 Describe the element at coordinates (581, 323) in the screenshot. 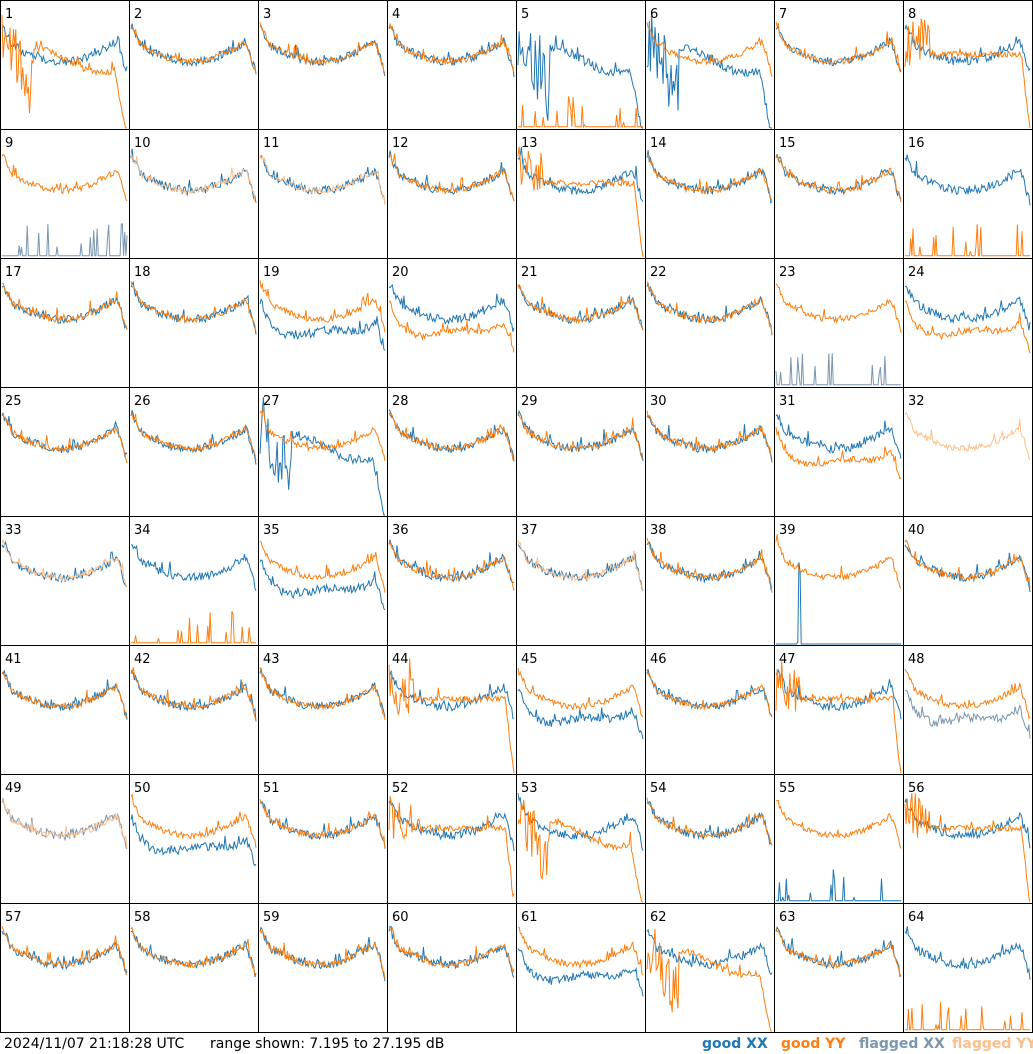

I see `panel-21: 21` at that location.